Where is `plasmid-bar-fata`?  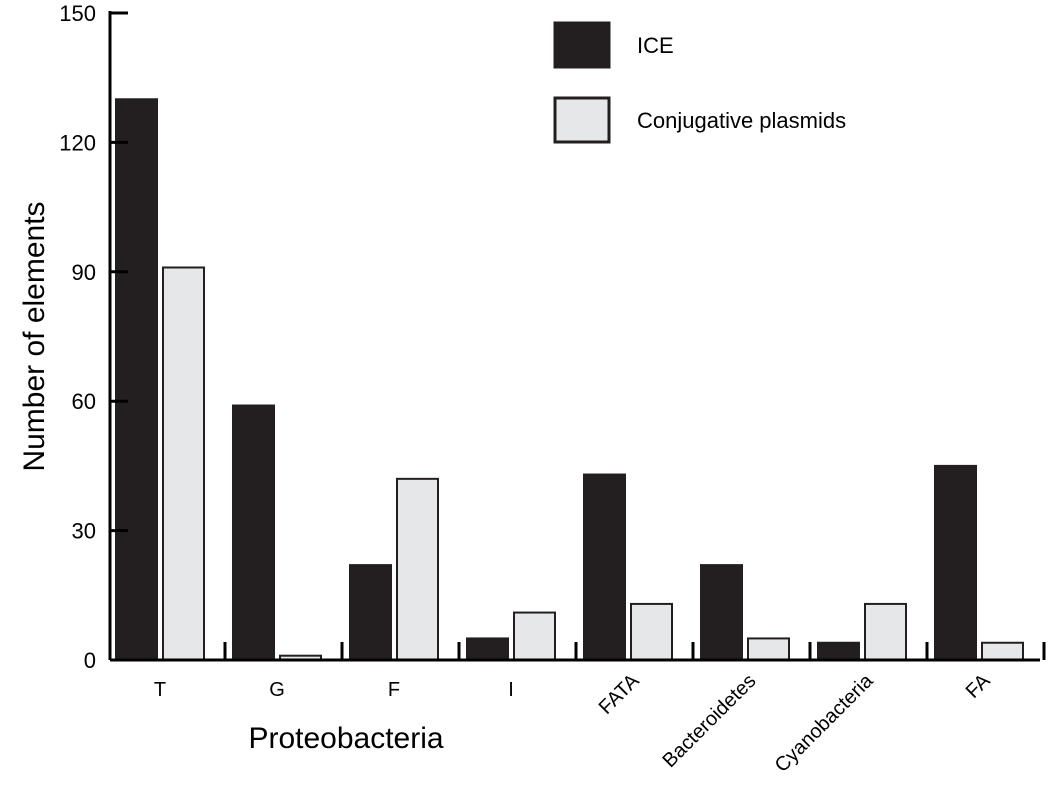
plasmid-bar-fata is located at coordinates (651, 632).